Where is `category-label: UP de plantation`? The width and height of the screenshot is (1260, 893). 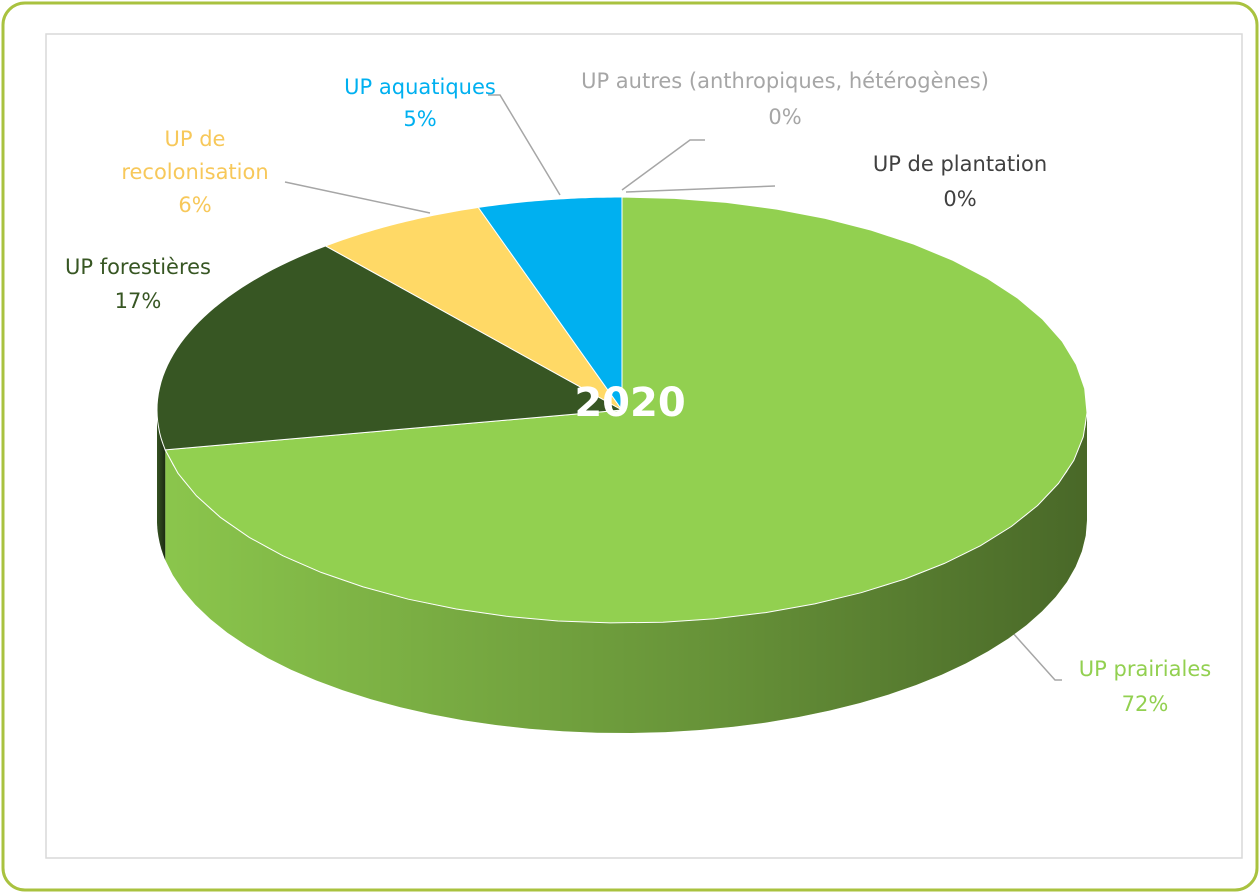
category-label: UP de plantation is located at coordinates (960, 164).